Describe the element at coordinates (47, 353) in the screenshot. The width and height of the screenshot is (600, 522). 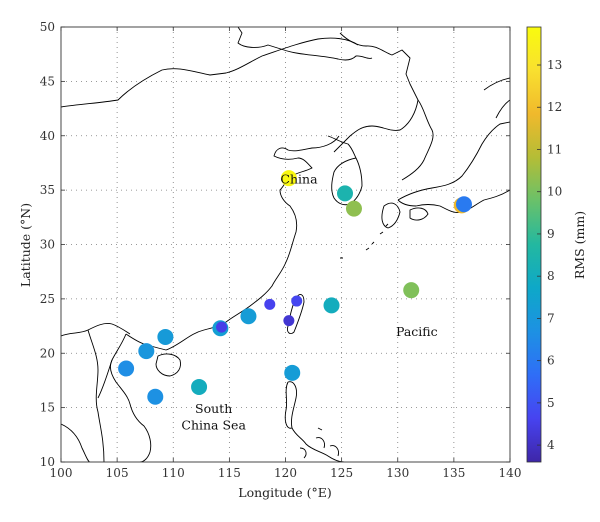
I see `y-tick-label: 20` at that location.